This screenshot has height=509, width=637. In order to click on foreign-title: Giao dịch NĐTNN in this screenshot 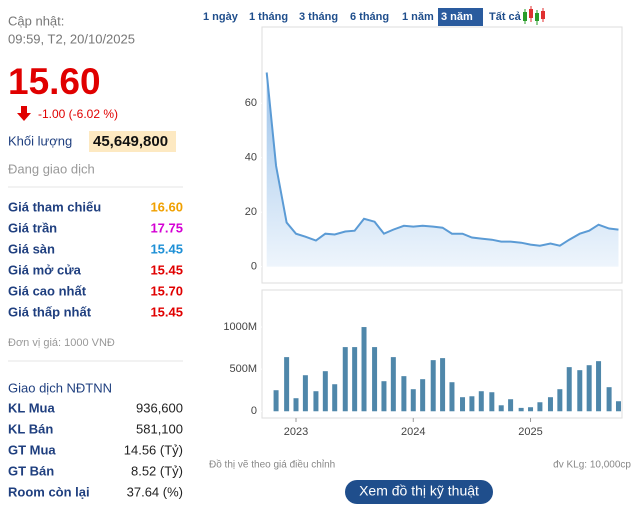, I will do `click(60, 387)`.